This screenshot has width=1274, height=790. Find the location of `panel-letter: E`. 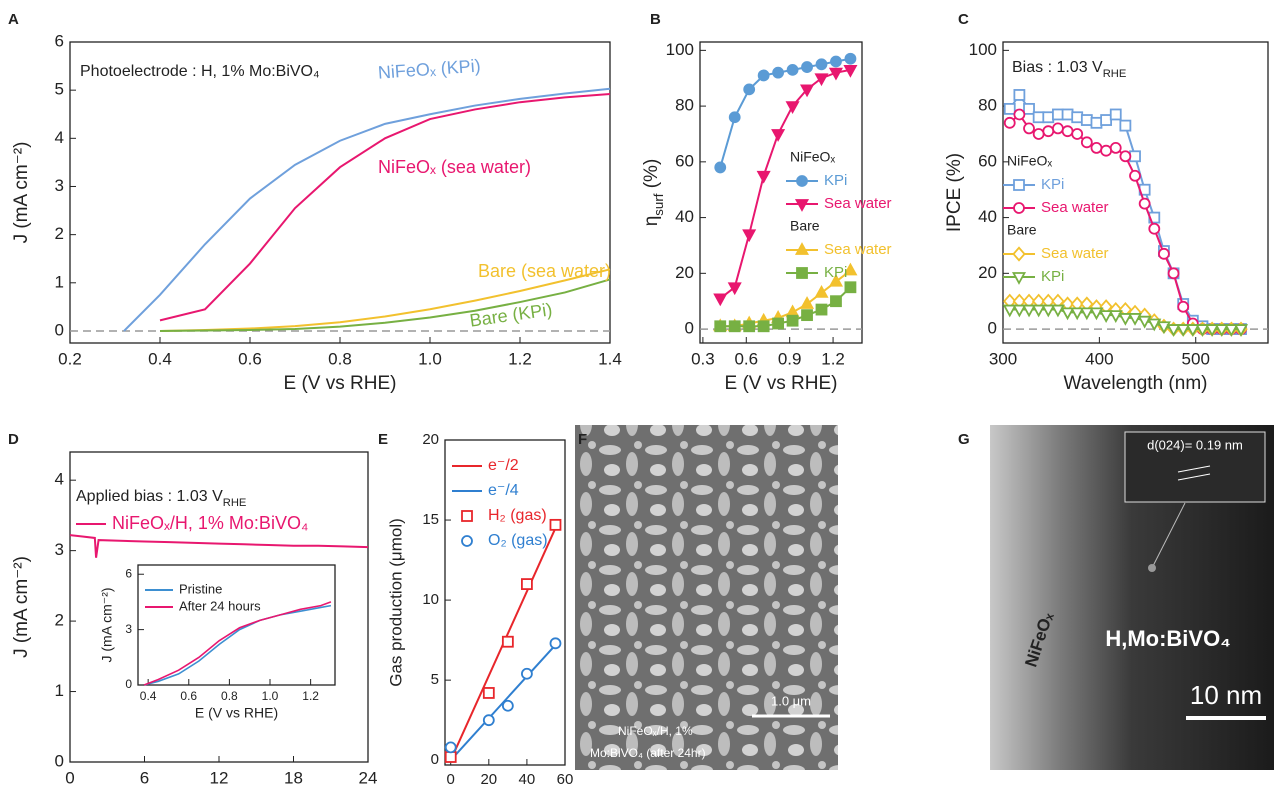

panel-letter: E is located at coordinates (383, 439).